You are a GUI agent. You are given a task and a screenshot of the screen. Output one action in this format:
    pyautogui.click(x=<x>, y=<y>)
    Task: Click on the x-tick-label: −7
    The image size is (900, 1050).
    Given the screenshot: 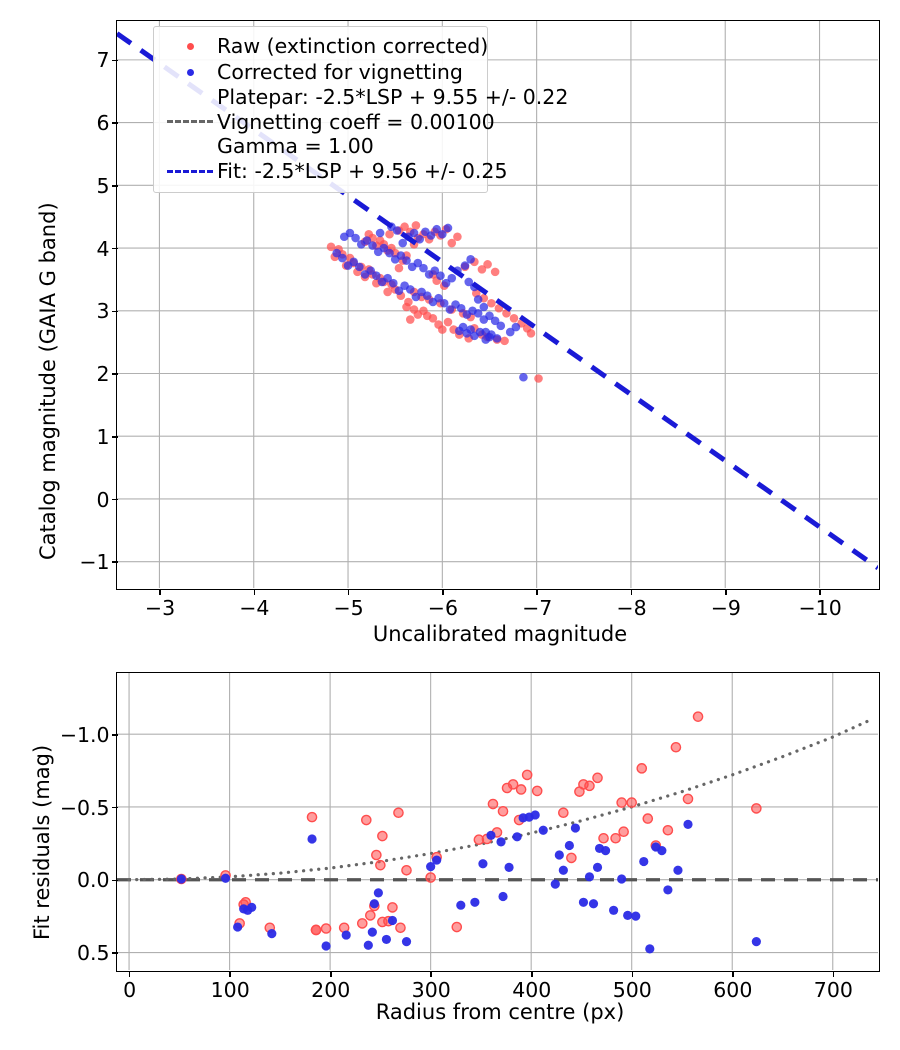 What is the action you would take?
    pyautogui.click(x=537, y=607)
    